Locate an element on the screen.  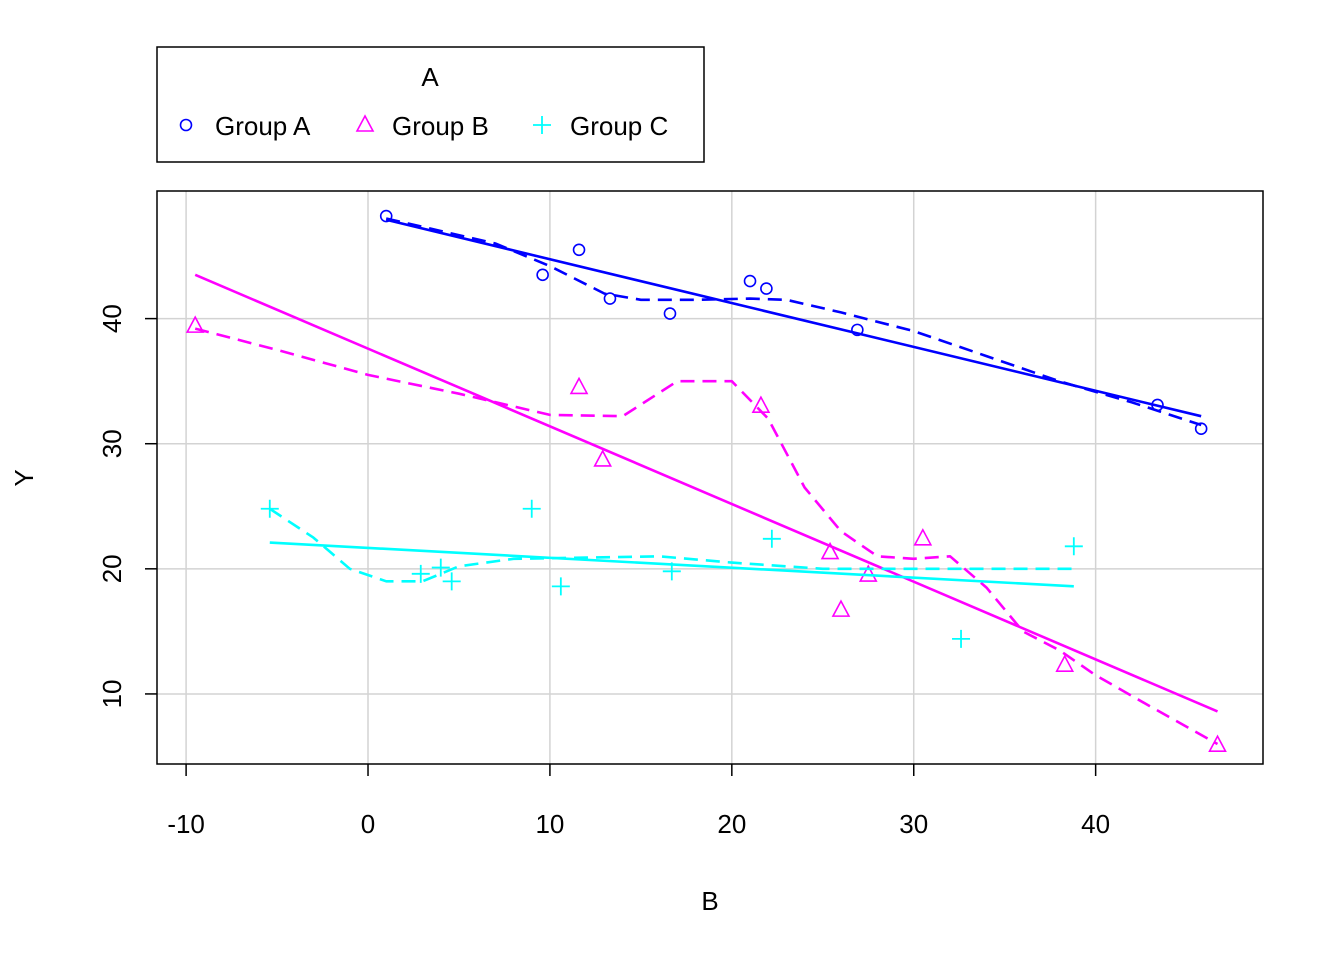
legend-label-group-c: Group C is located at coordinates (619, 126).